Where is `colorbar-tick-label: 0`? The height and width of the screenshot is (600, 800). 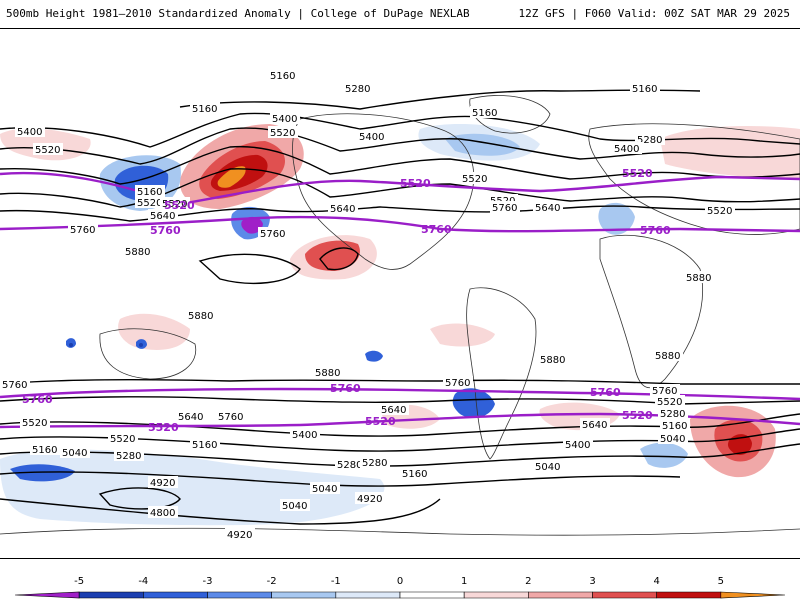
colorbar-tick-label: 0 is located at coordinates (400, 581).